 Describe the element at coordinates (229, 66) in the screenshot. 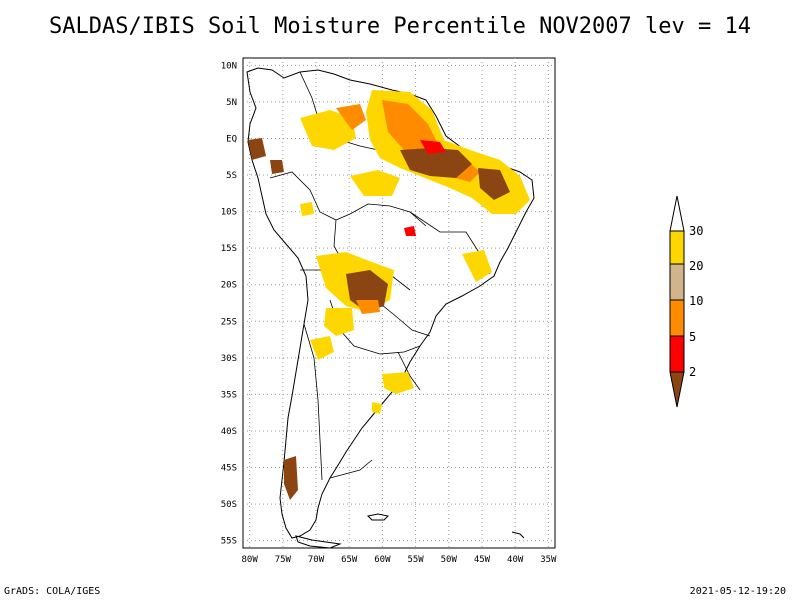

I see `lat-tick-label: 10N` at that location.